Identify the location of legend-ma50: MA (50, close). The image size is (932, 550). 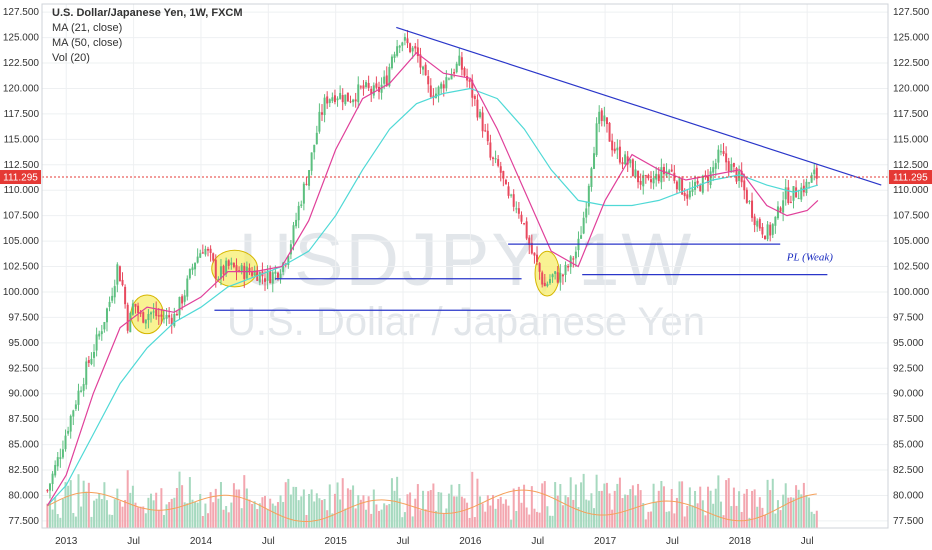
(87, 43).